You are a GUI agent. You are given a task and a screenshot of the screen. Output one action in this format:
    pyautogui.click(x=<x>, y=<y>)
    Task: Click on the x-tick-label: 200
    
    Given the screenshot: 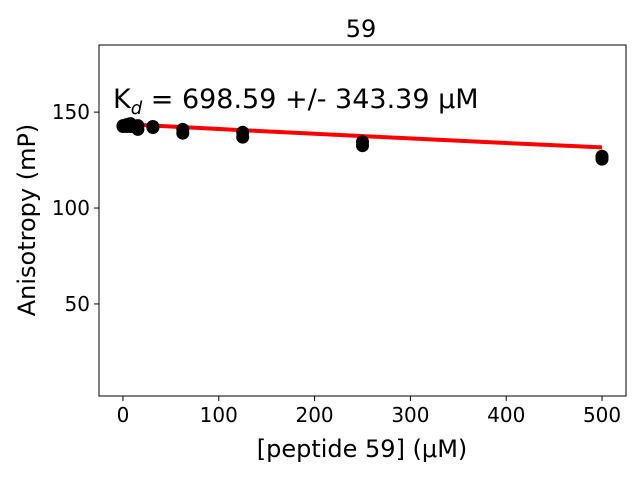 What is the action you would take?
    pyautogui.click(x=314, y=415)
    